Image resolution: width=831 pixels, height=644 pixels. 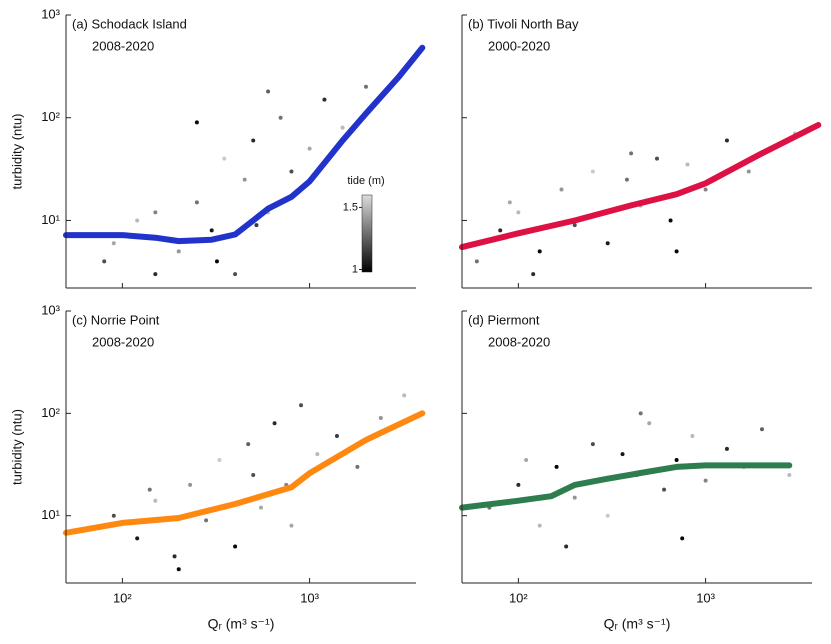 What do you see at coordinates (129, 23) in the screenshot?
I see `panel-title: (a) Schodack Island` at bounding box center [129, 23].